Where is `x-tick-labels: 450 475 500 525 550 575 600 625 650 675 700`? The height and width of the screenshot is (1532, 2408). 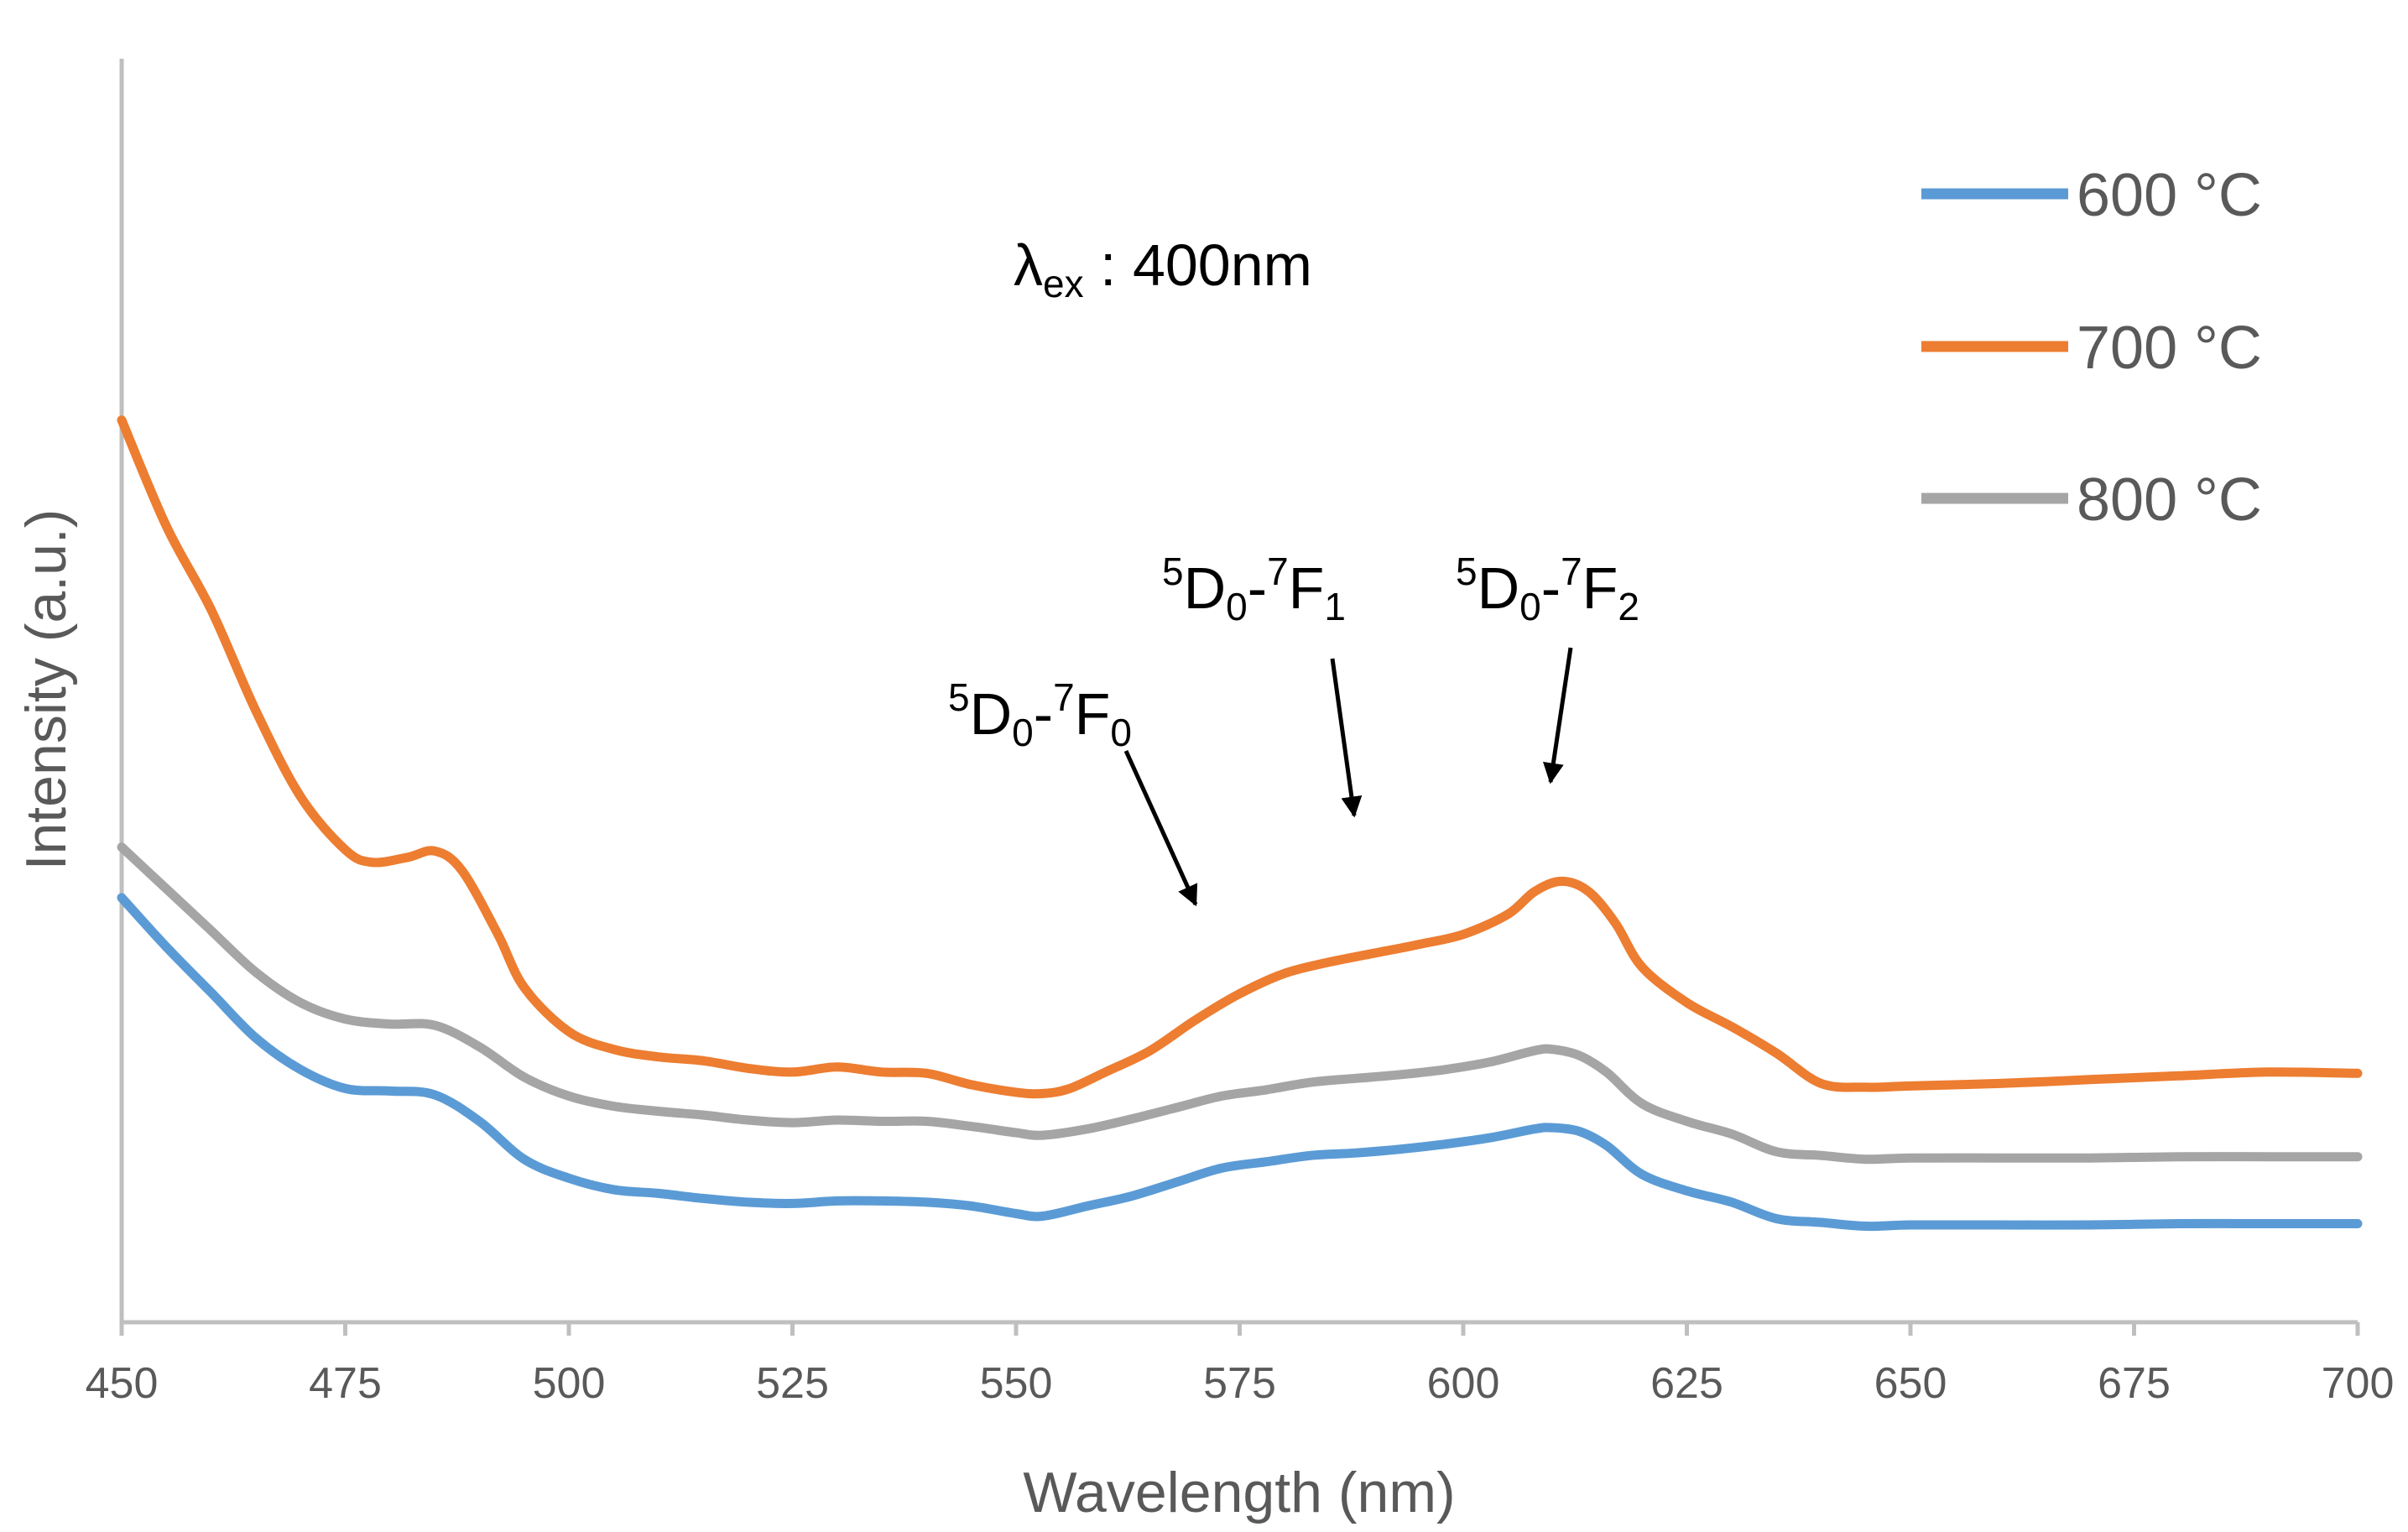
x-tick-labels: 450 475 500 525 550 575 600 625 650 675 700 is located at coordinates (1240, 1383).